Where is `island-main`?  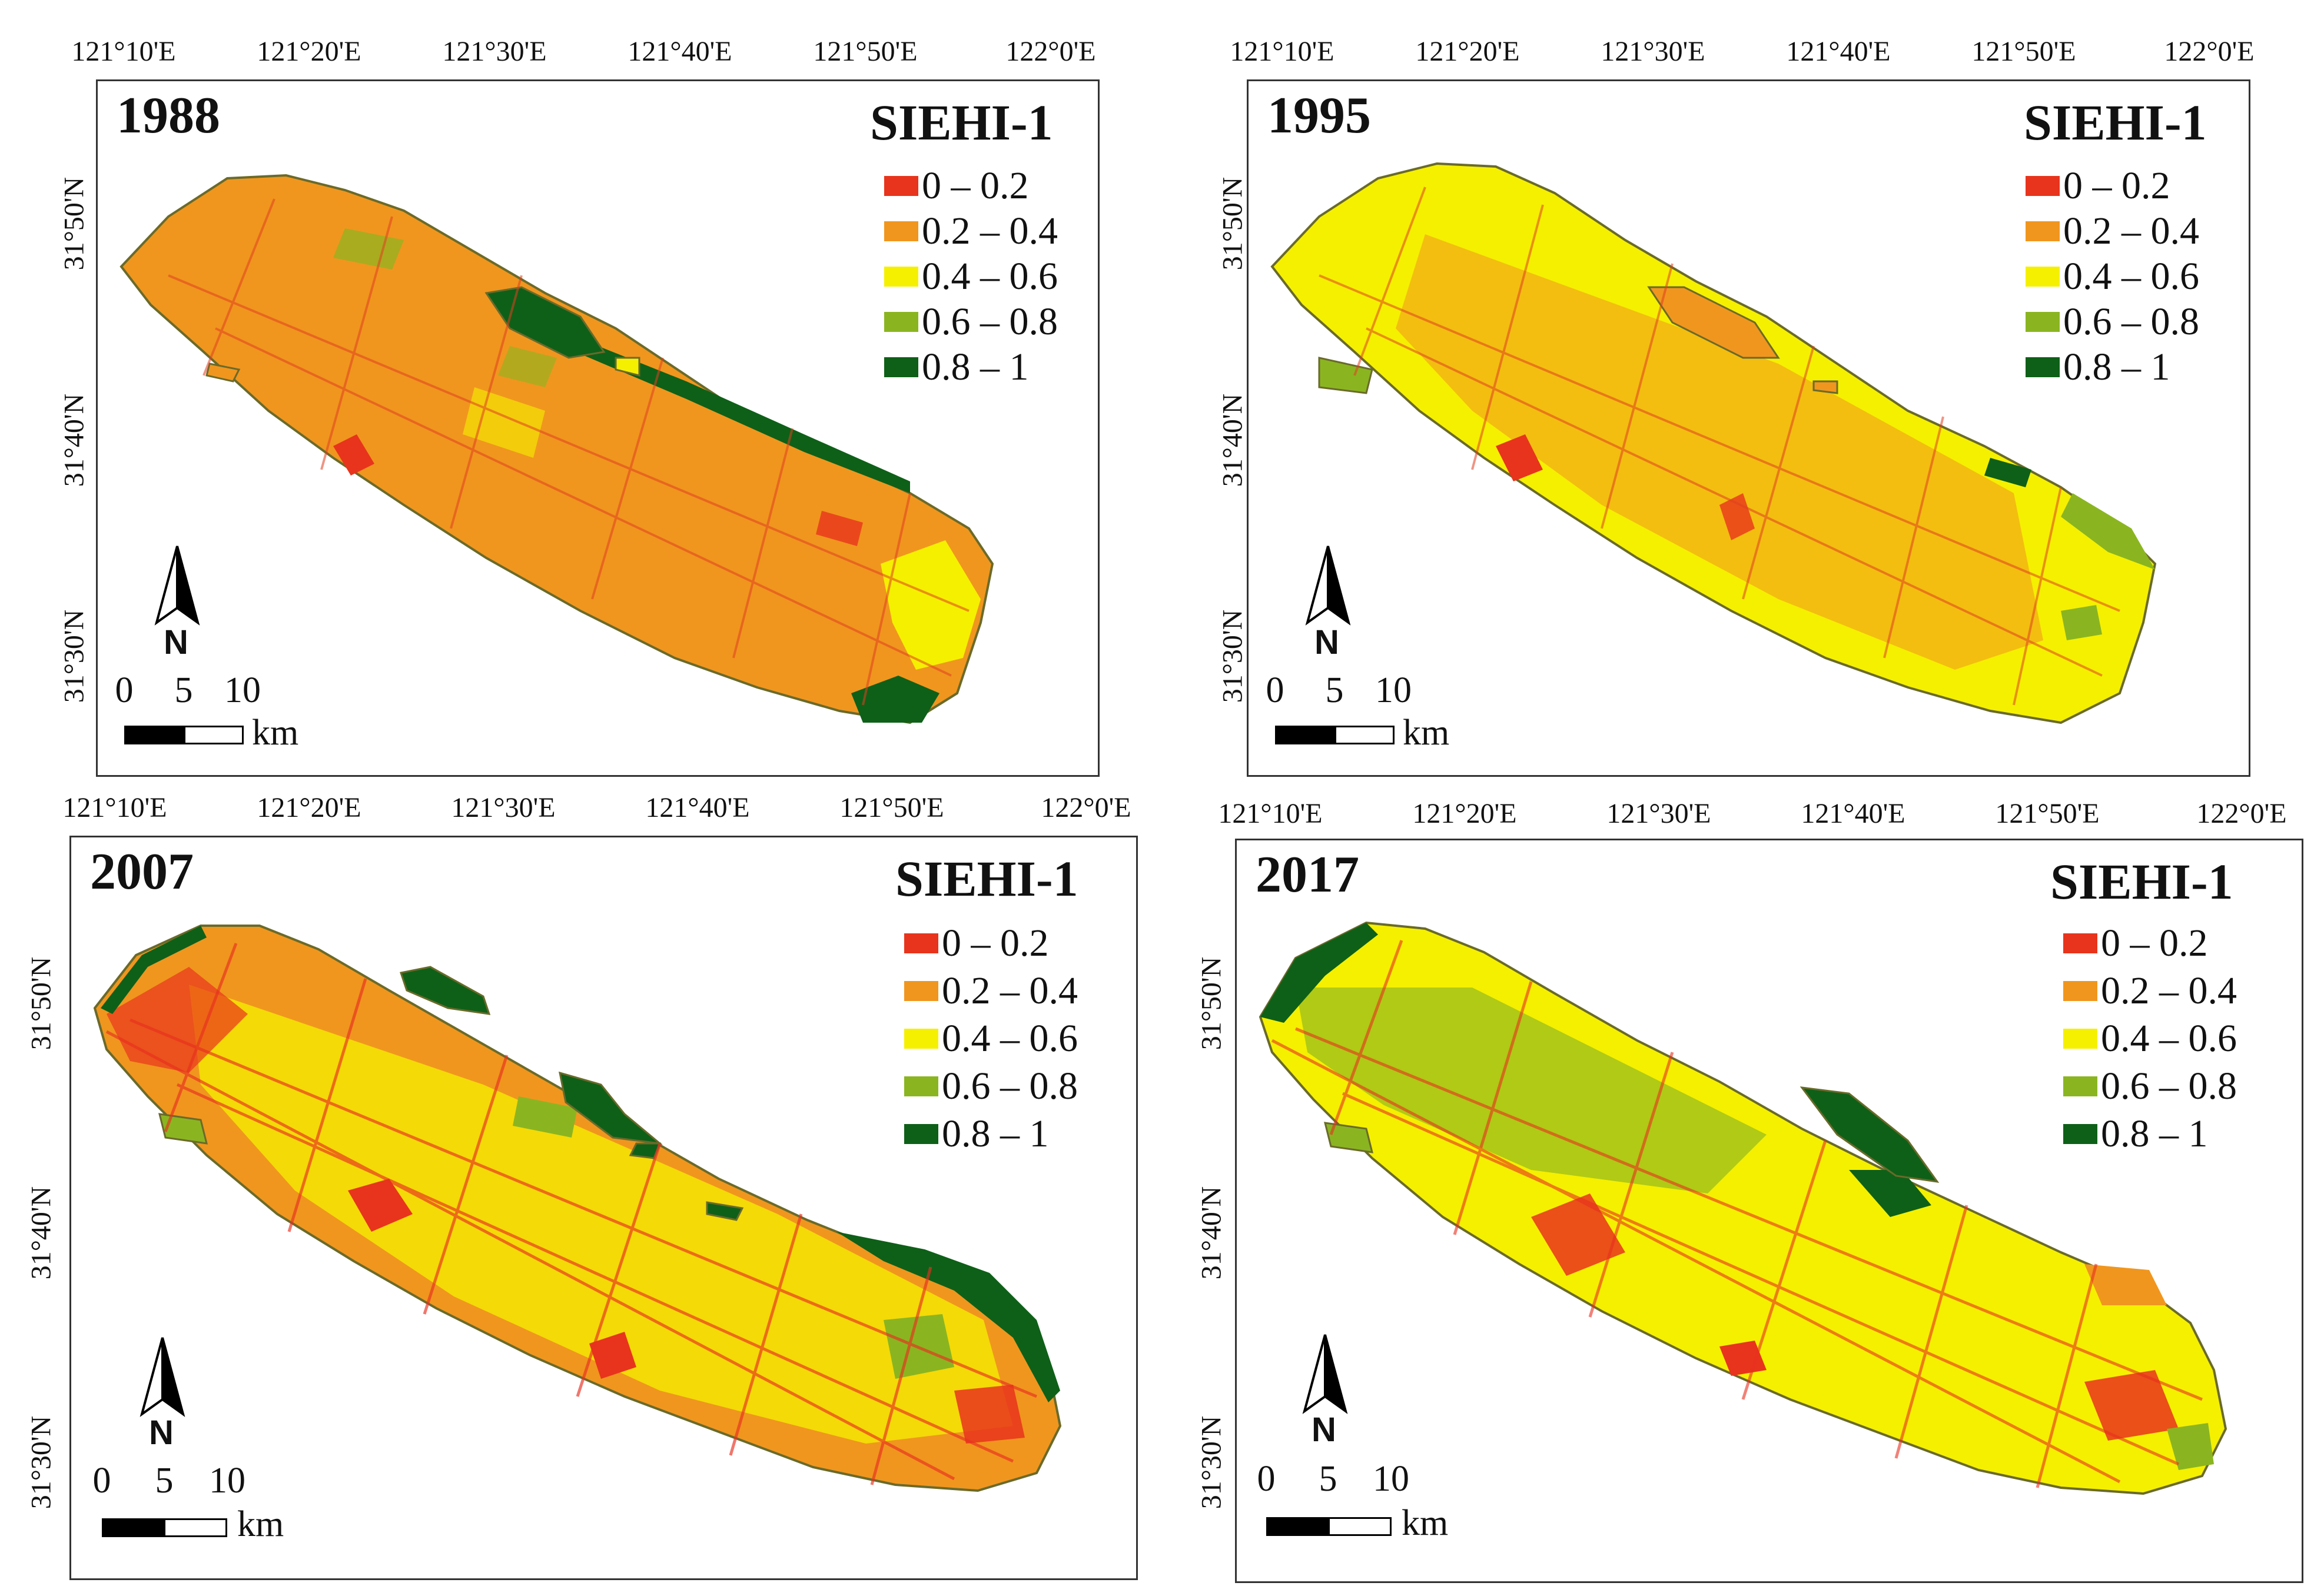 island-main is located at coordinates (556, 449).